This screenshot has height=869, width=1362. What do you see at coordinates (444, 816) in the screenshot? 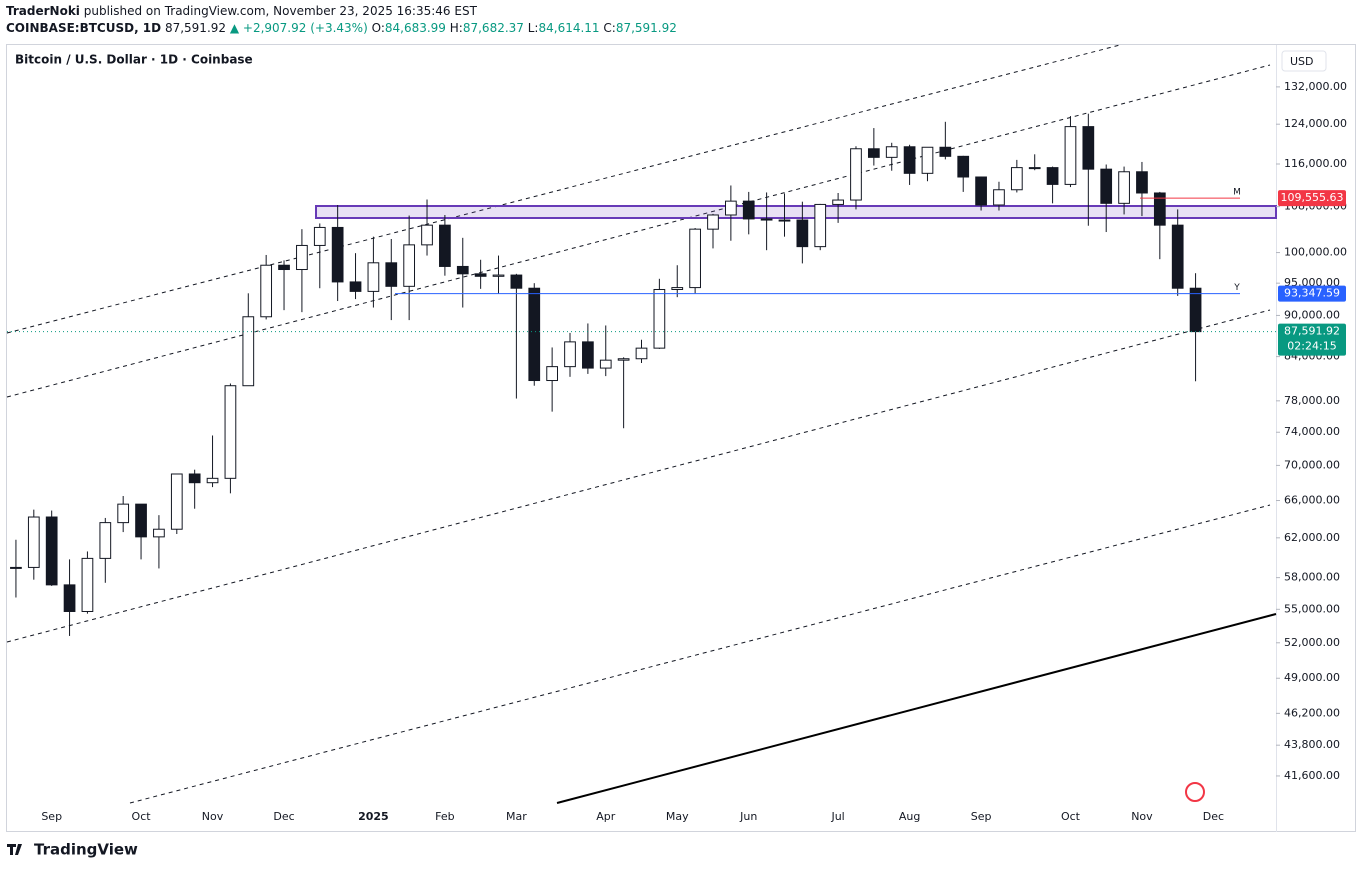
I see `x-tick-label: Feb` at bounding box center [444, 816].